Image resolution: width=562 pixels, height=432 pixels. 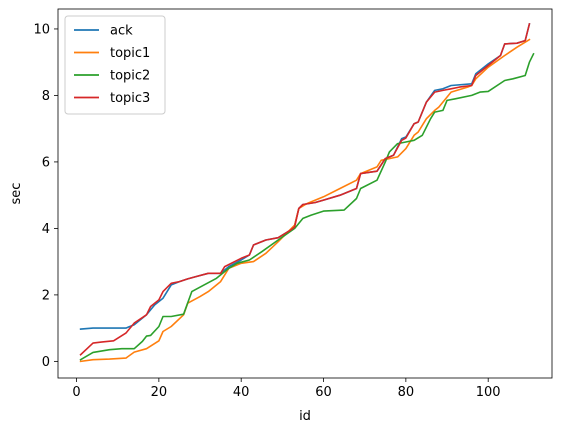 I want to click on y-tick-label: 10, so click(x=41, y=29).